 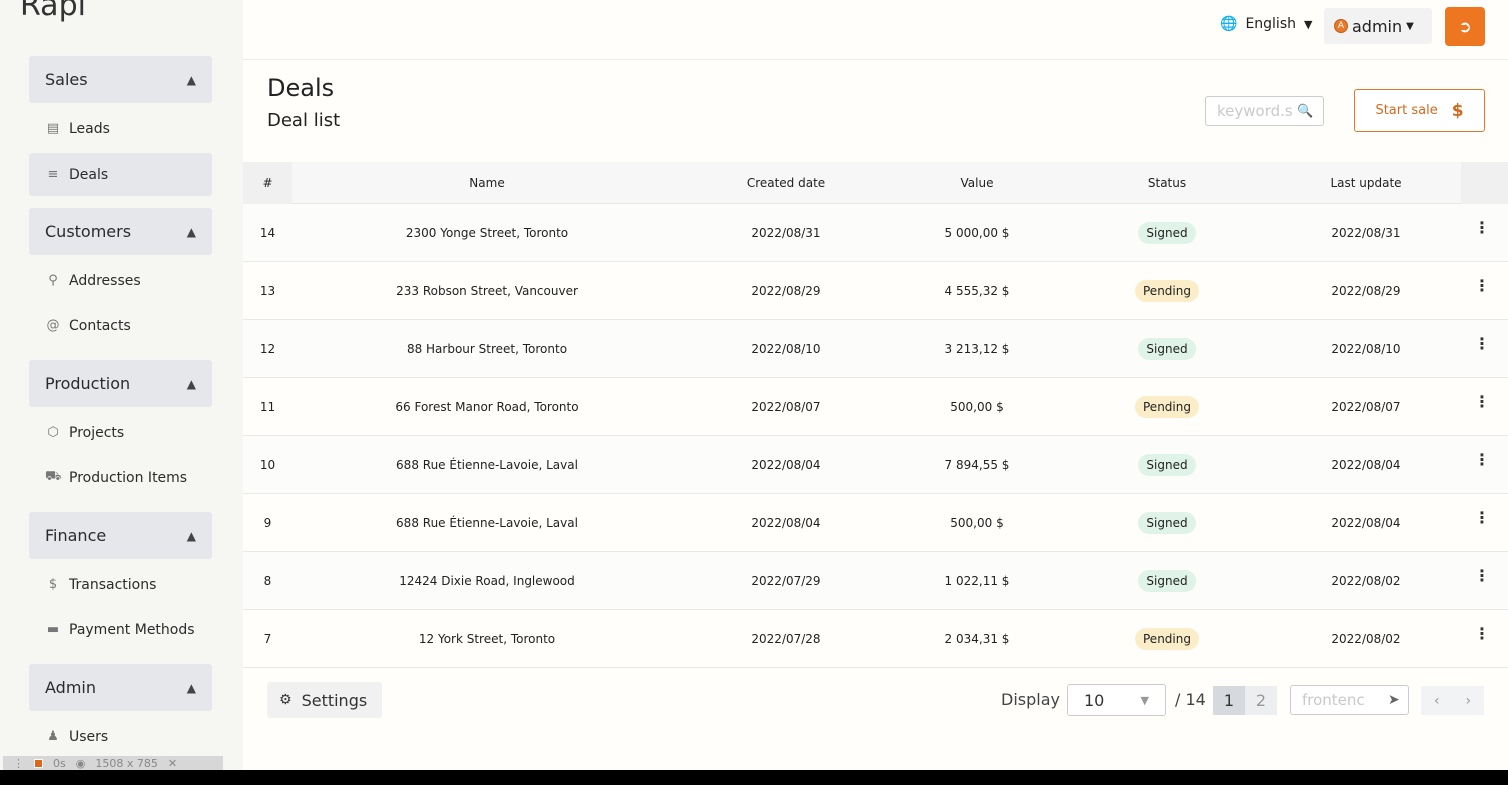 I want to click on cell-updated: 2022/08/10, so click(x=1366, y=348).